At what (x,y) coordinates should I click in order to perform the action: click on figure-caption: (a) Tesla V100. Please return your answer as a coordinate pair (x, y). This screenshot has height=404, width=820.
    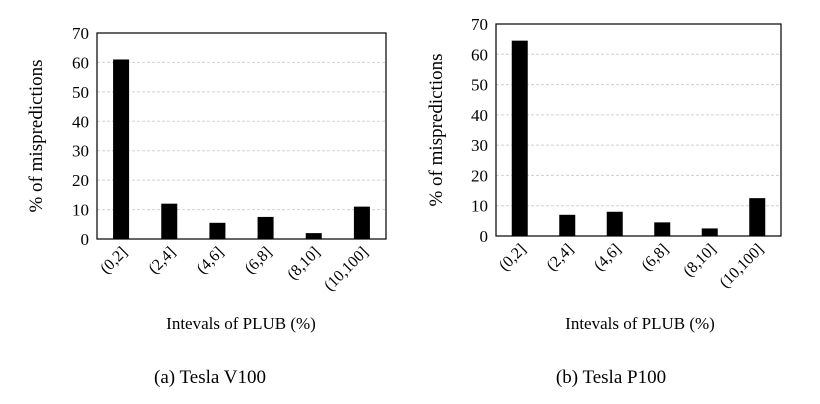
    Looking at the image, I should click on (210, 377).